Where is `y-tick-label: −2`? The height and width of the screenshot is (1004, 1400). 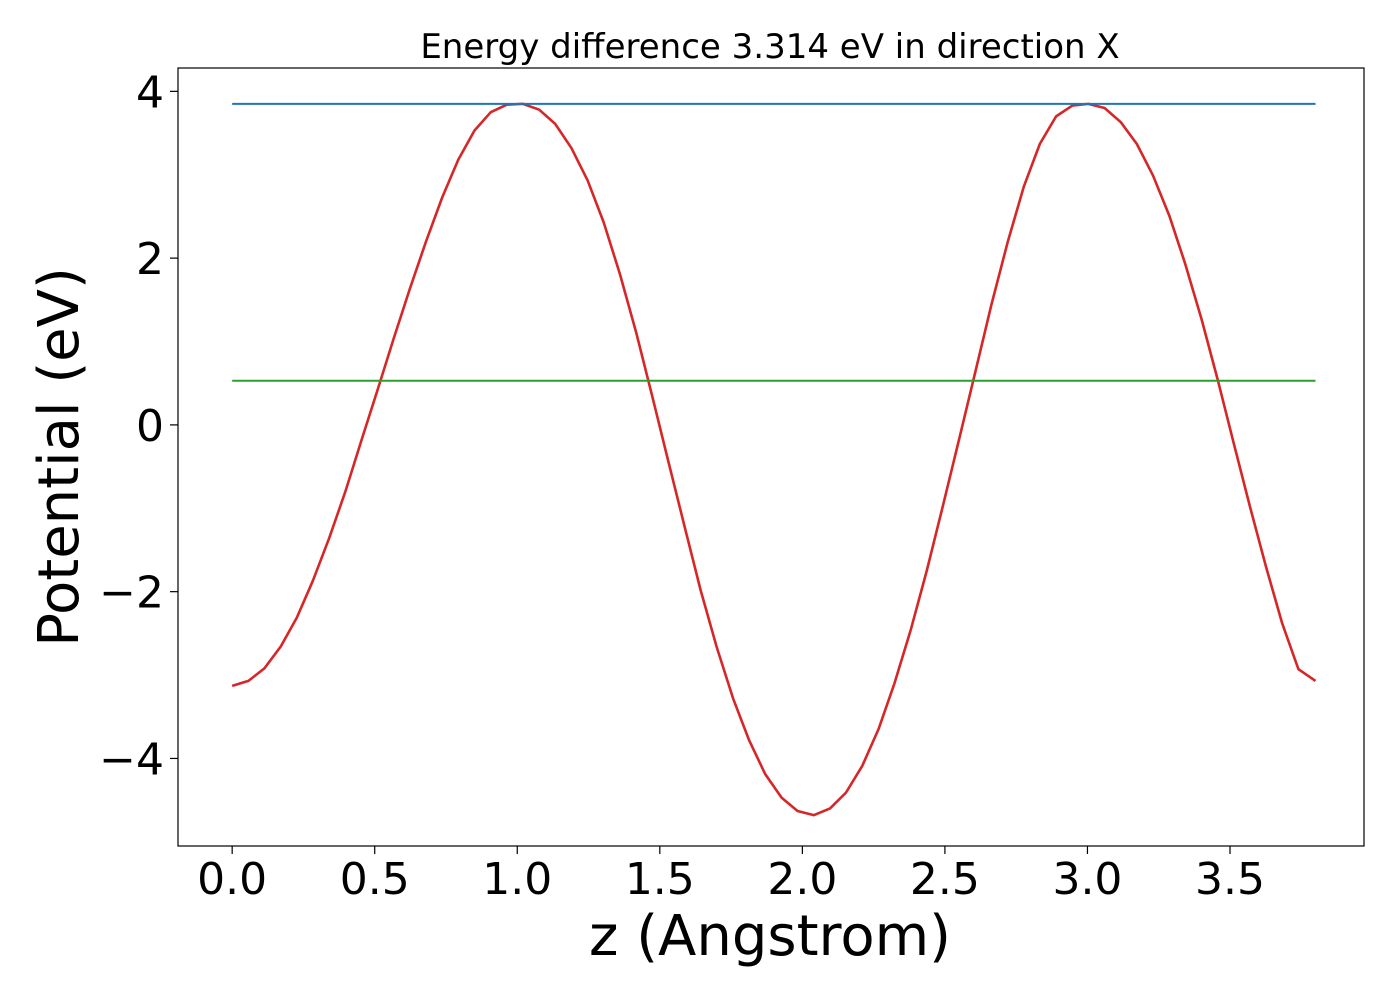 y-tick-label: −2 is located at coordinates (131, 593).